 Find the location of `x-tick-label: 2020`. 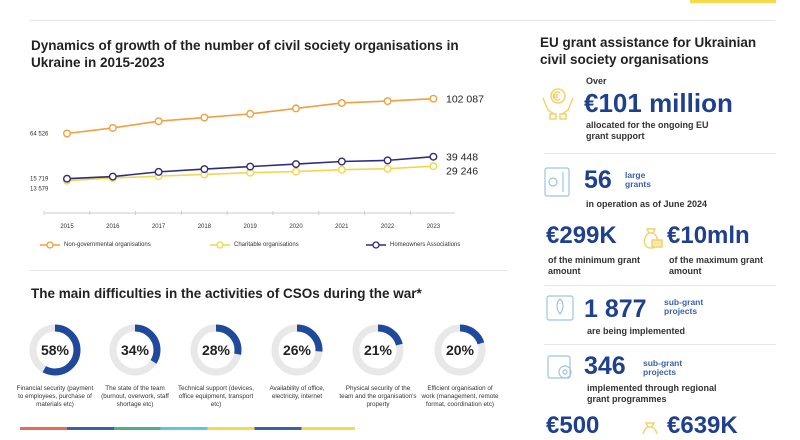

x-tick-label: 2020 is located at coordinates (296, 227).